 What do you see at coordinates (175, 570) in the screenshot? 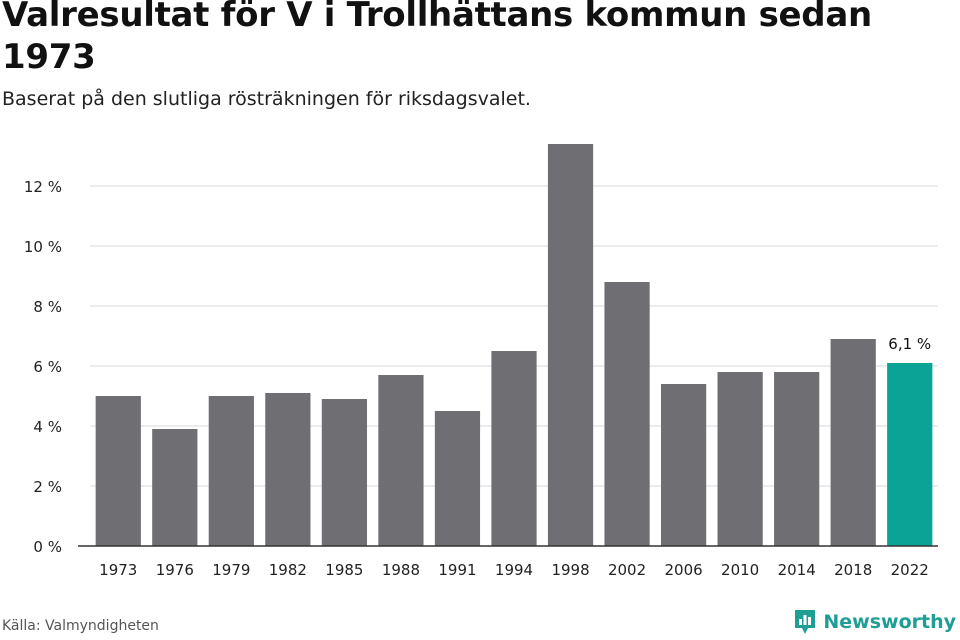
I see `x-tick-label: 1976` at bounding box center [175, 570].